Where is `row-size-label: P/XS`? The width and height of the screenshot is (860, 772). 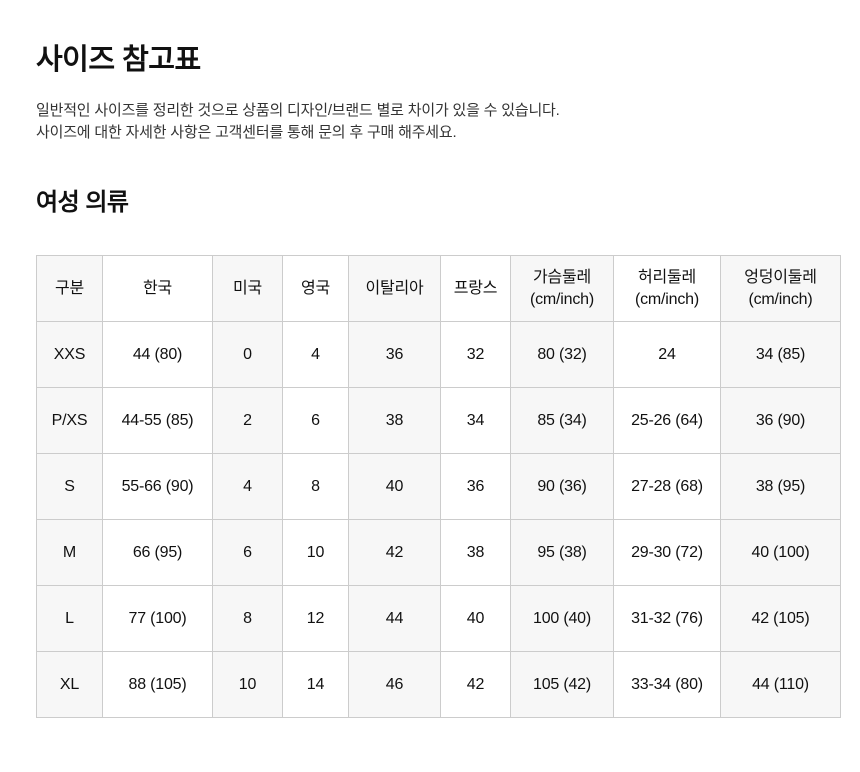 row-size-label: P/XS is located at coordinates (69, 420).